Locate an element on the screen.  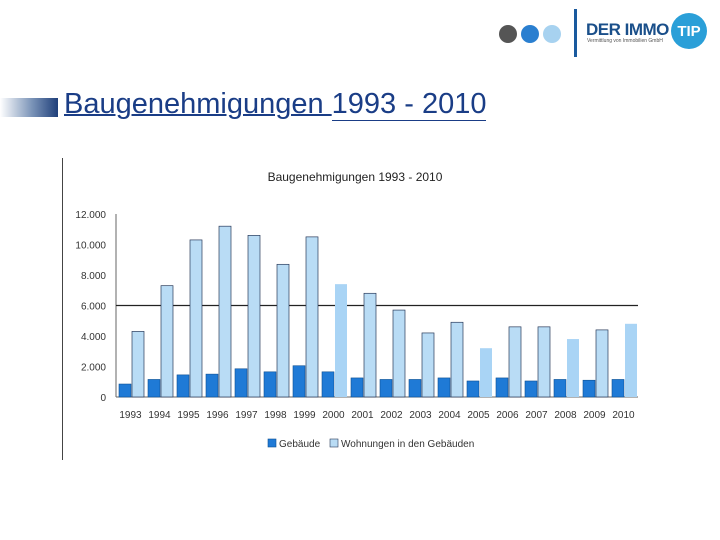
x-tick-label: 2005 is located at coordinates (478, 415).